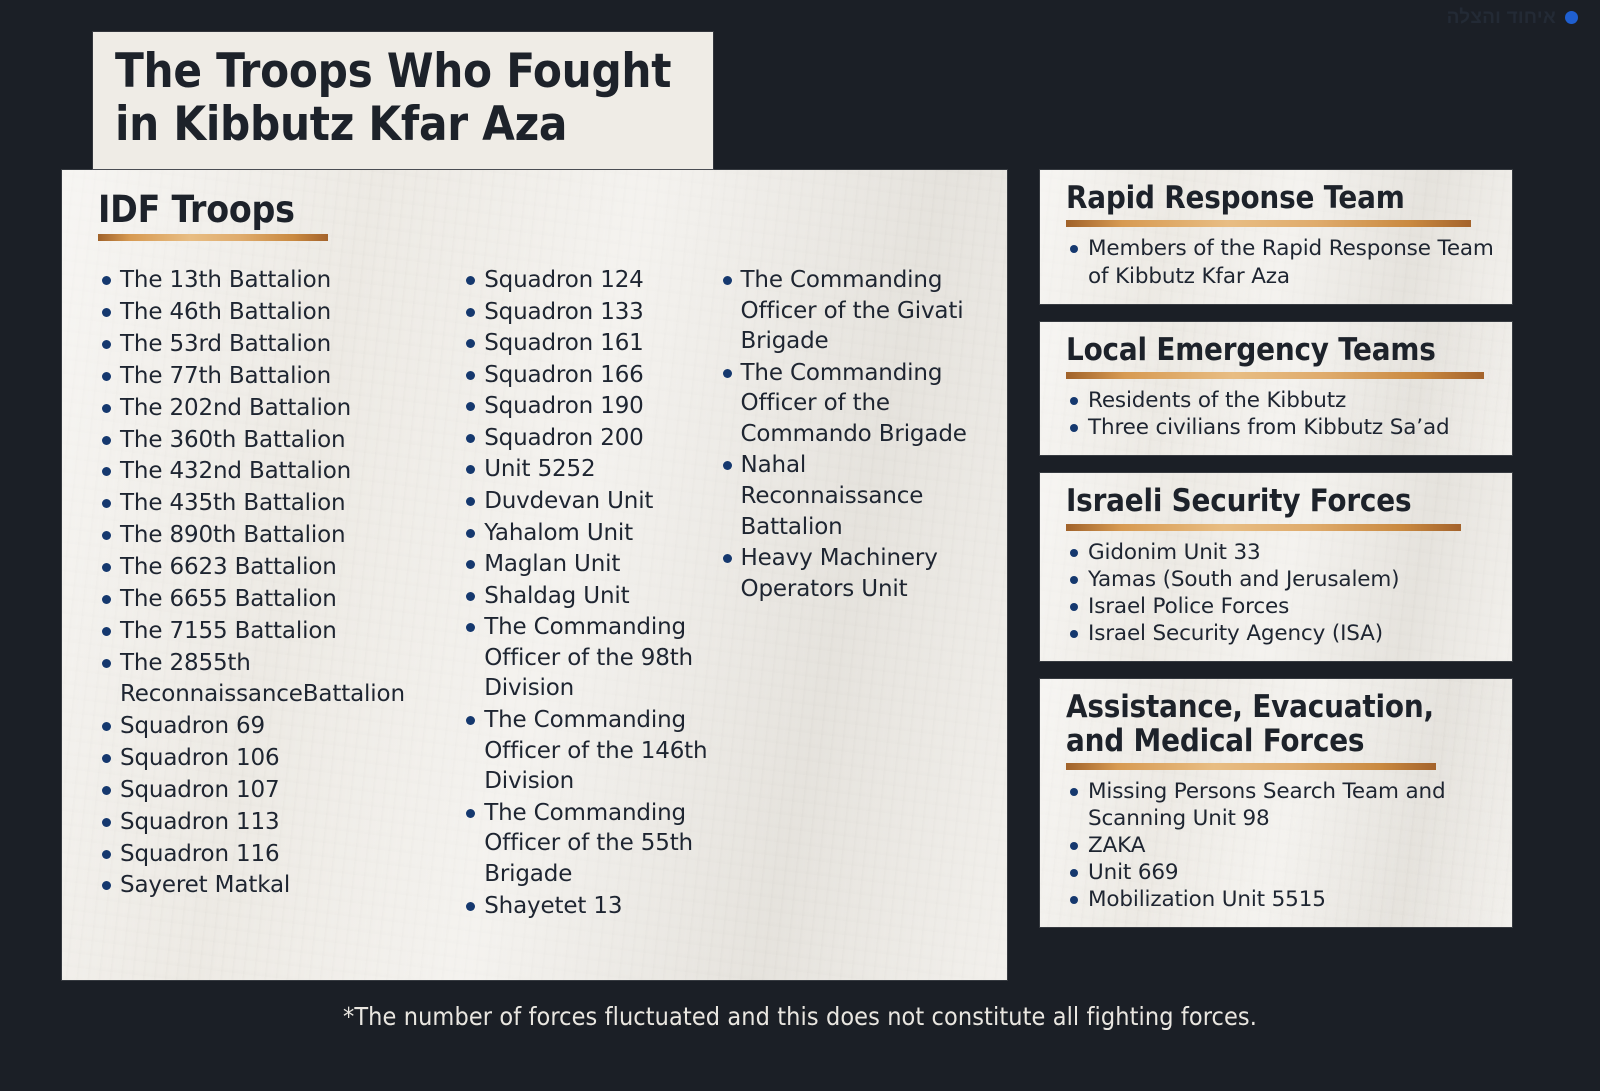 Image resolution: width=1600 pixels, height=1091 pixels. Describe the element at coordinates (280, 885) in the screenshot. I see `list-item: Sayeret Matkal` at that location.